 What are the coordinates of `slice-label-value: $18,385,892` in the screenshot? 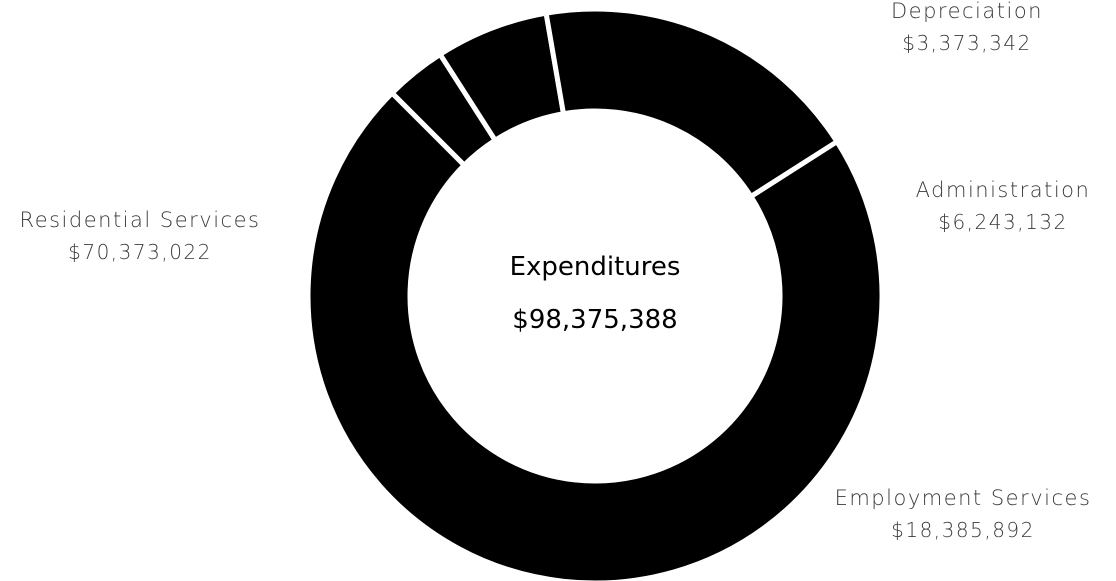 It's located at (963, 530).